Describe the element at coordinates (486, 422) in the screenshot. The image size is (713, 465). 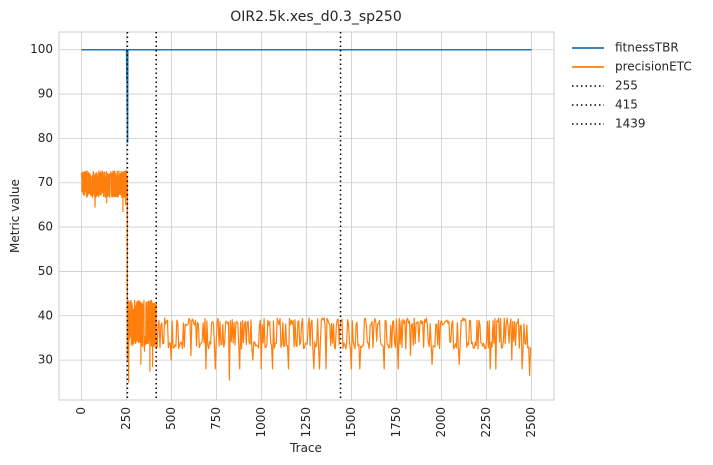
I see `x-tick-label: 2250` at that location.